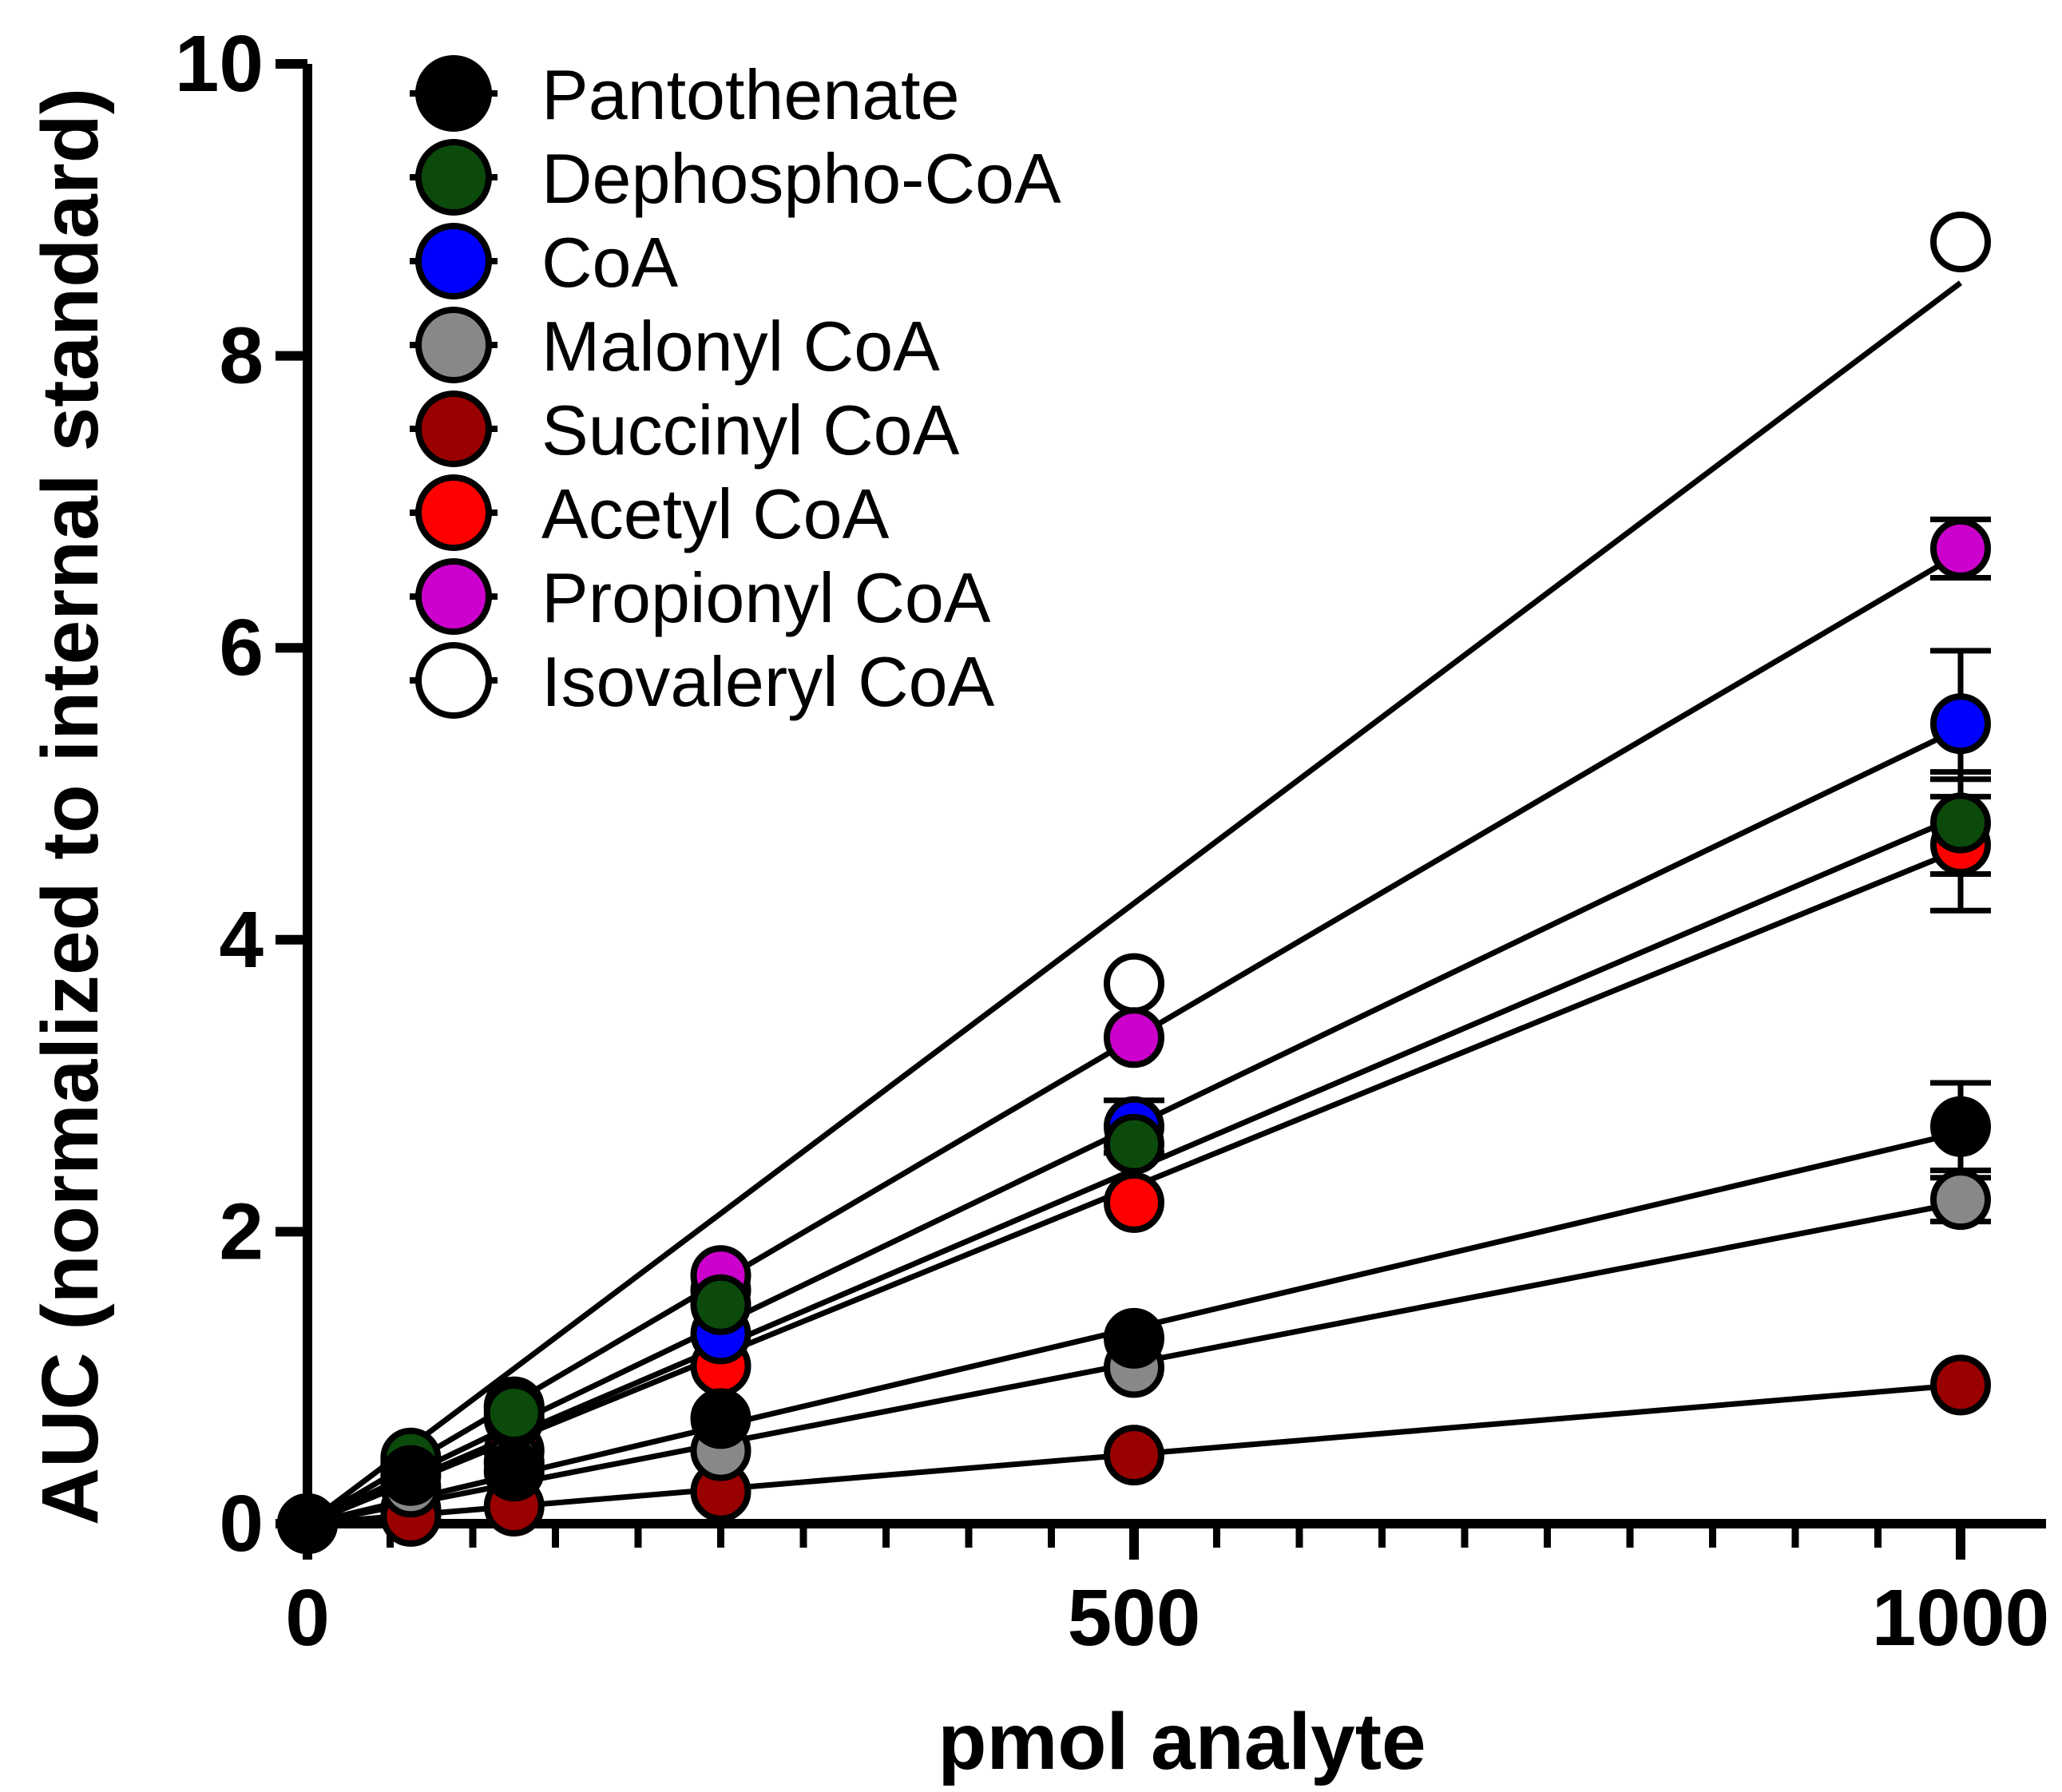  Describe the element at coordinates (241, 1231) in the screenshot. I see `y-tick-label: 2` at that location.